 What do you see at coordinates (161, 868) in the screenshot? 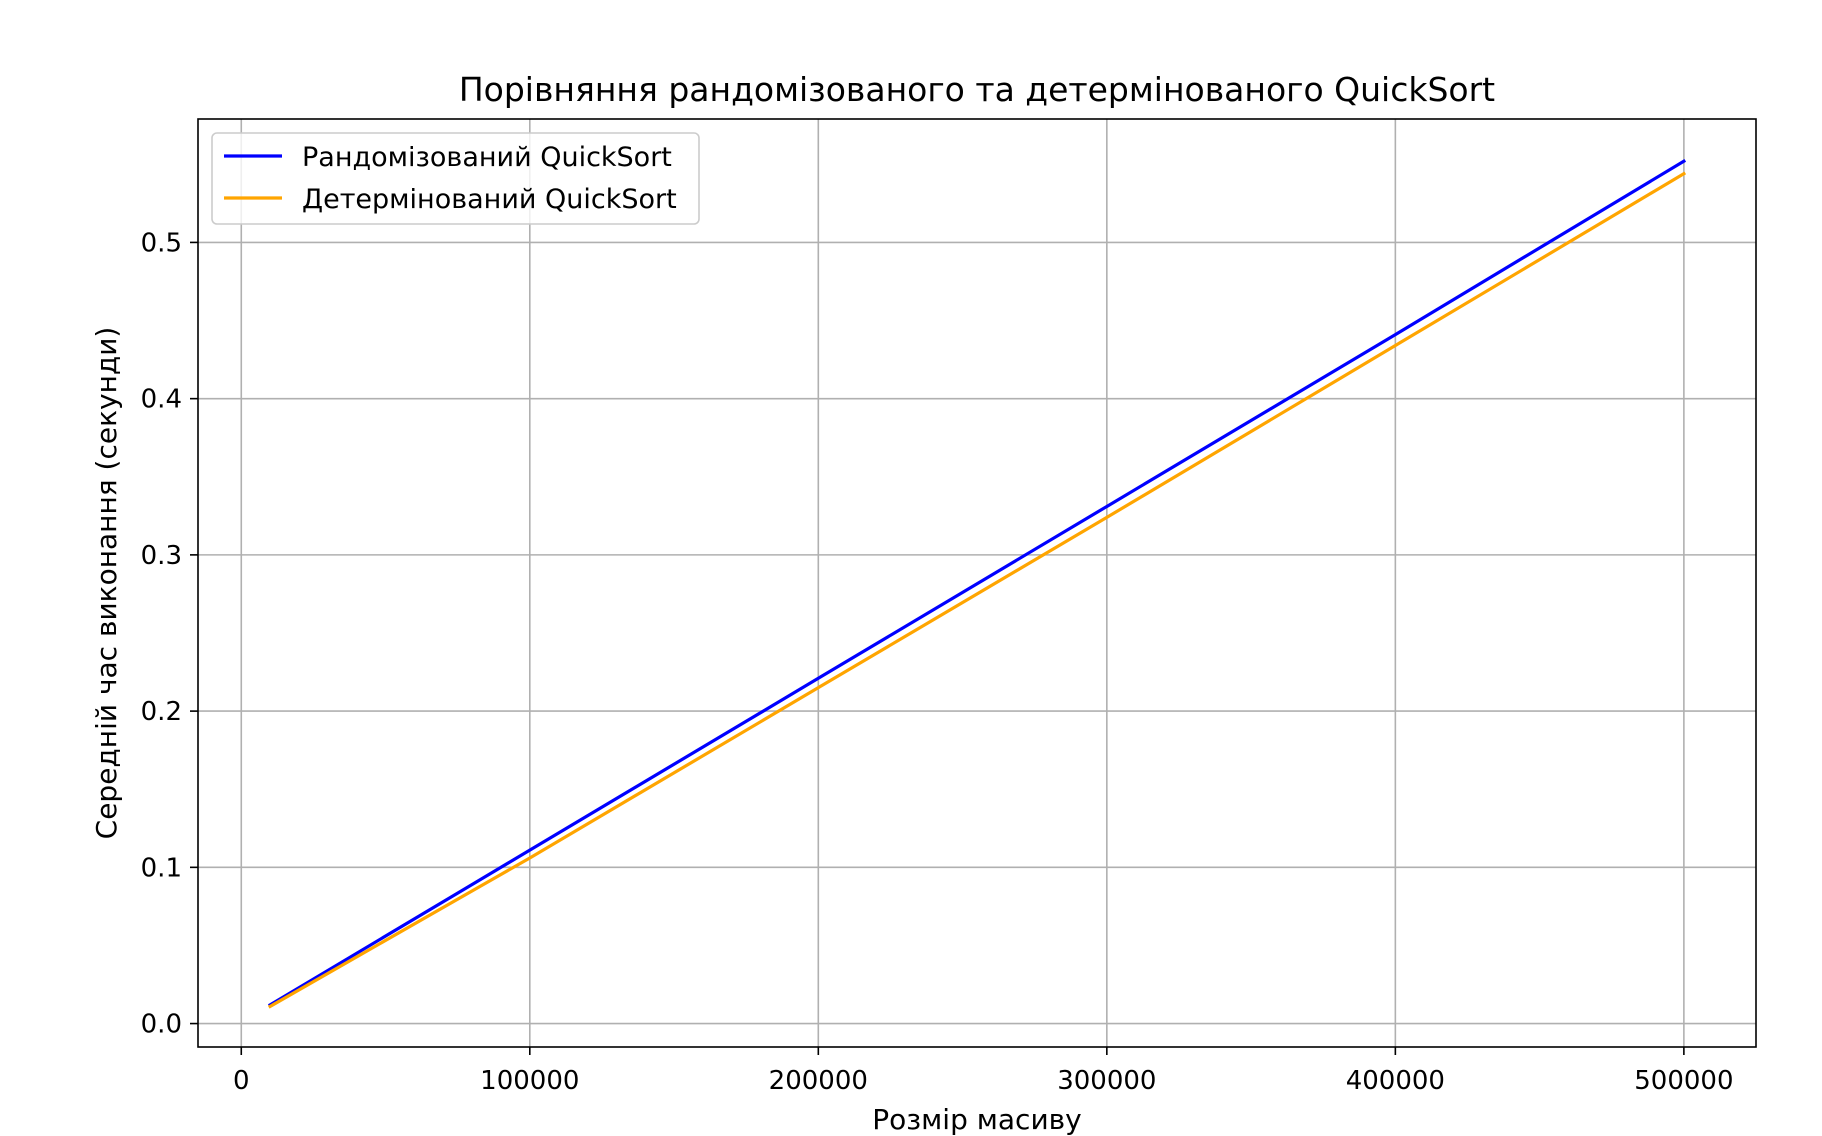
I see `y-tick-label: 0.1` at bounding box center [161, 868].